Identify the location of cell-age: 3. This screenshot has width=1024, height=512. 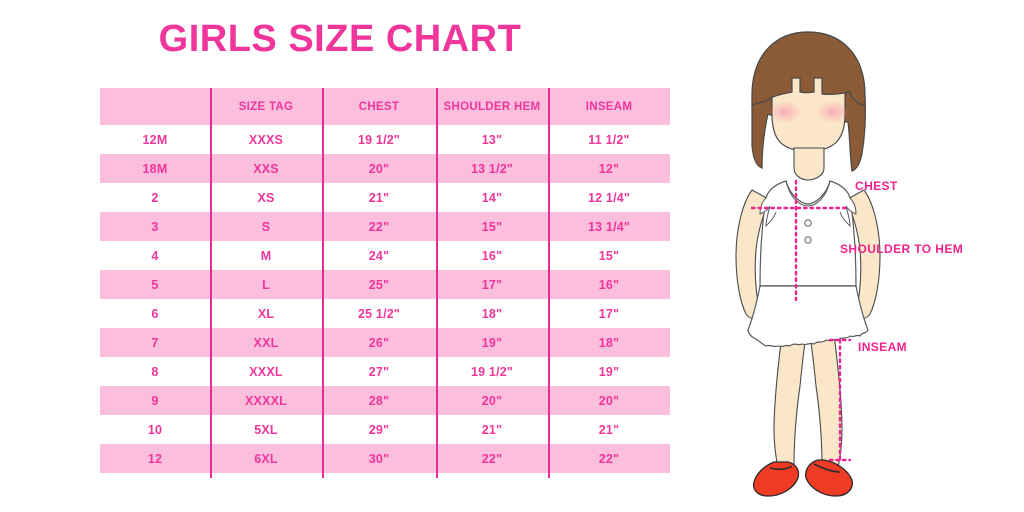
(155, 226).